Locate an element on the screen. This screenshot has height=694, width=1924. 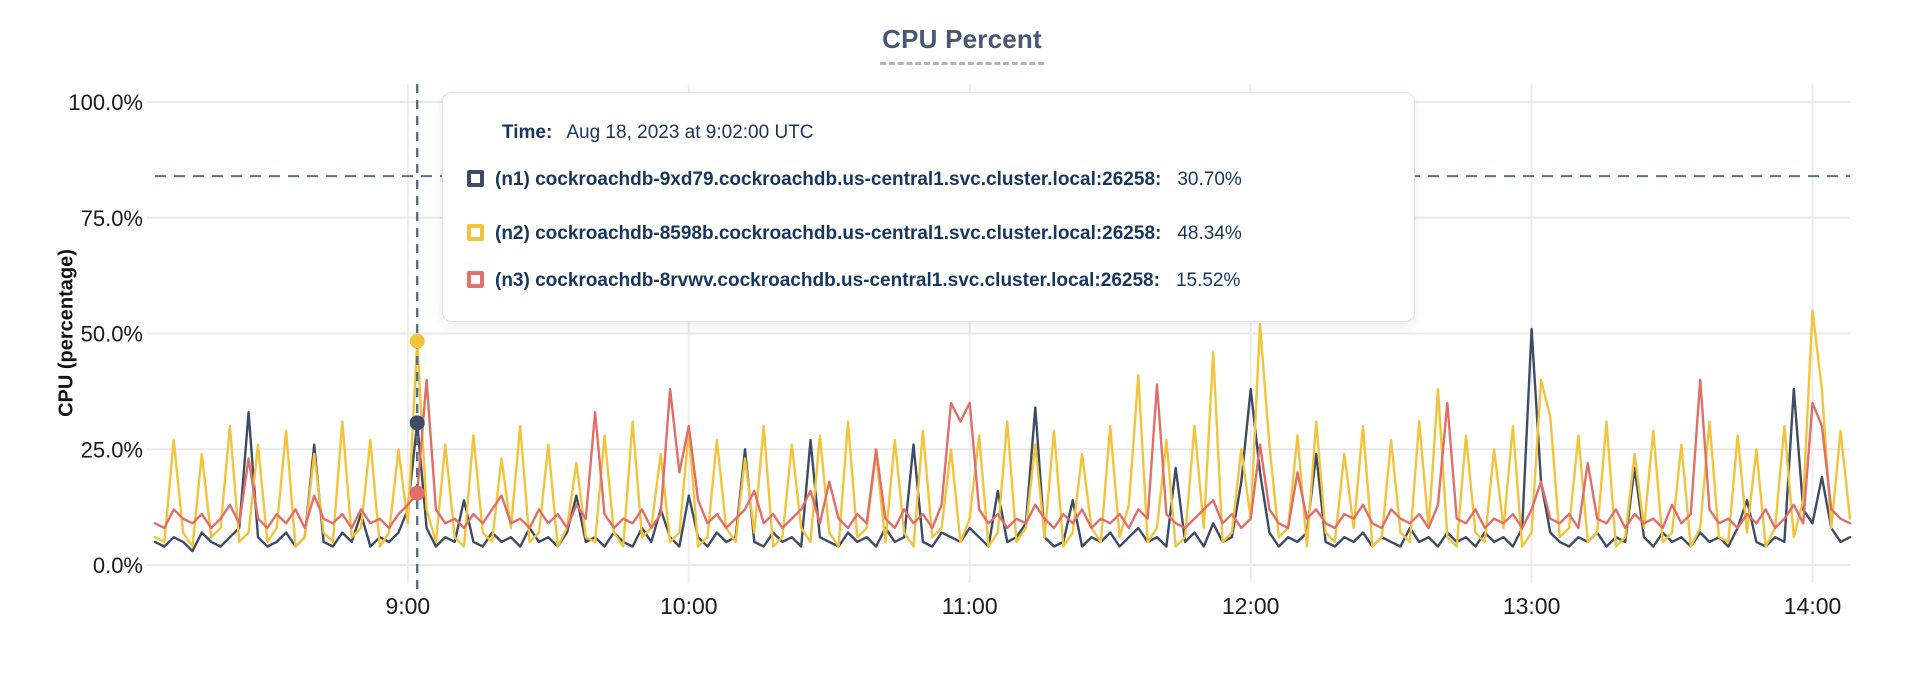
x-tick-label: 11:00 is located at coordinates (970, 606).